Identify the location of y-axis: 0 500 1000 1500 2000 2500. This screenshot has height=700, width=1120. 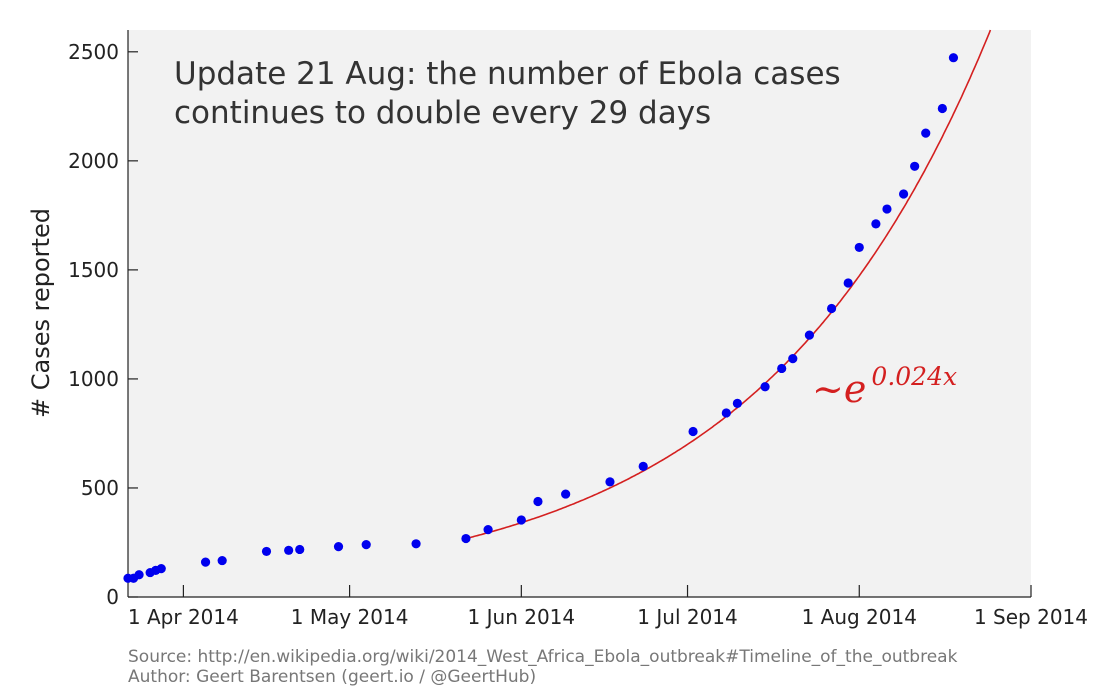
(103, 319).